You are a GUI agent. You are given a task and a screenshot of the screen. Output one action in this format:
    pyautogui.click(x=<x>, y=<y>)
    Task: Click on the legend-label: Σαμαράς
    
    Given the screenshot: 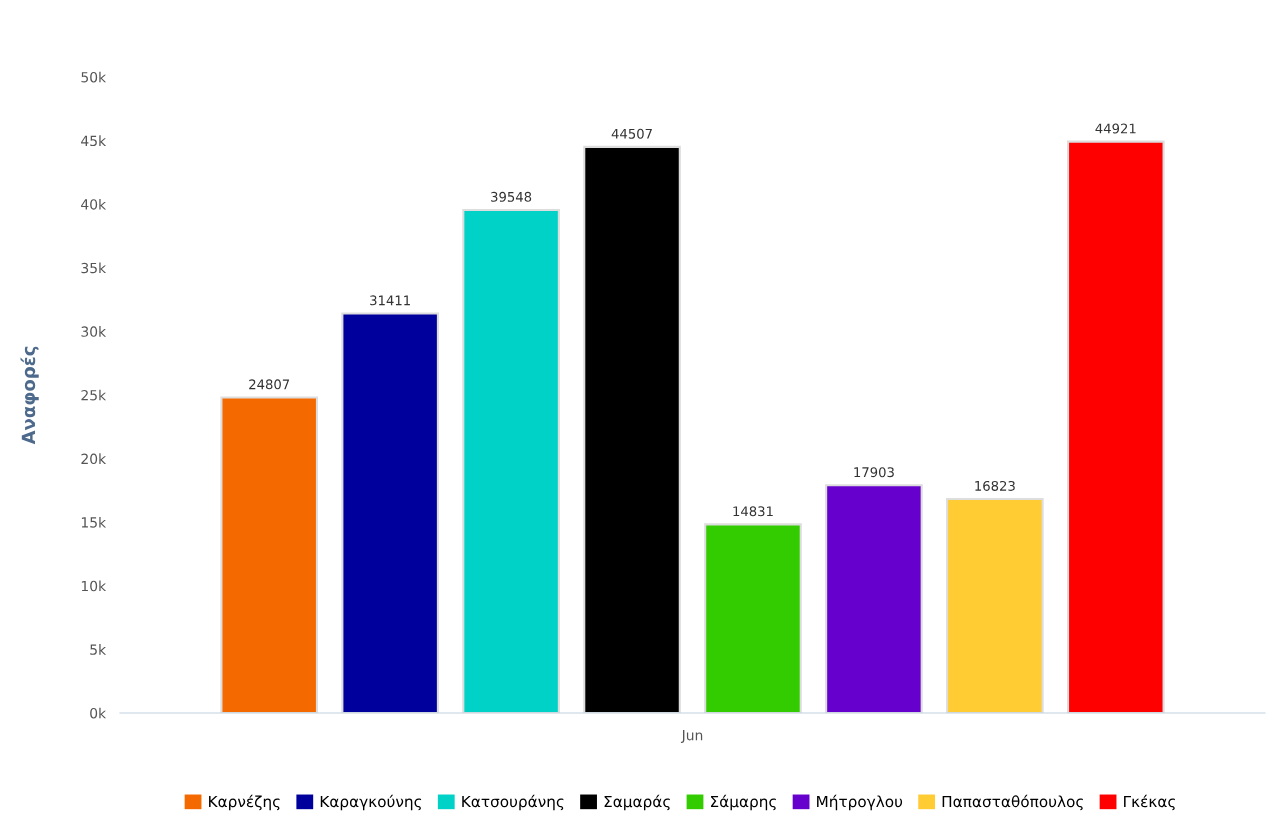 What is the action you would take?
    pyautogui.click(x=637, y=802)
    